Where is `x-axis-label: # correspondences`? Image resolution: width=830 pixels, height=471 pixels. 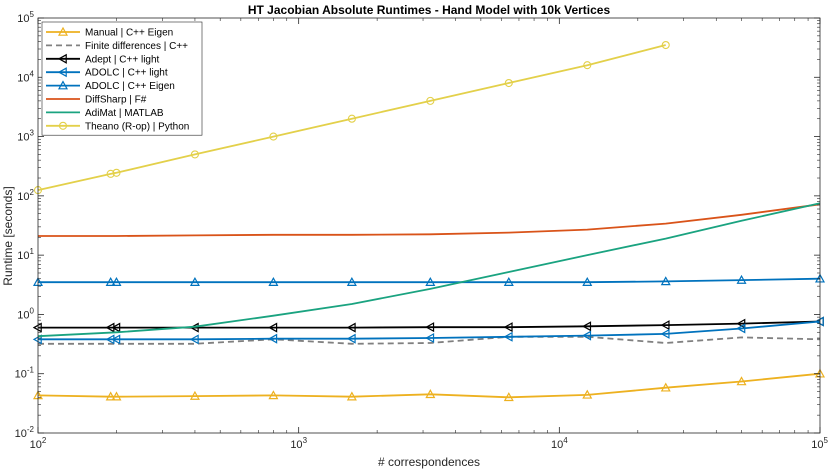
x-axis-label: # correspondences is located at coordinates (429, 462).